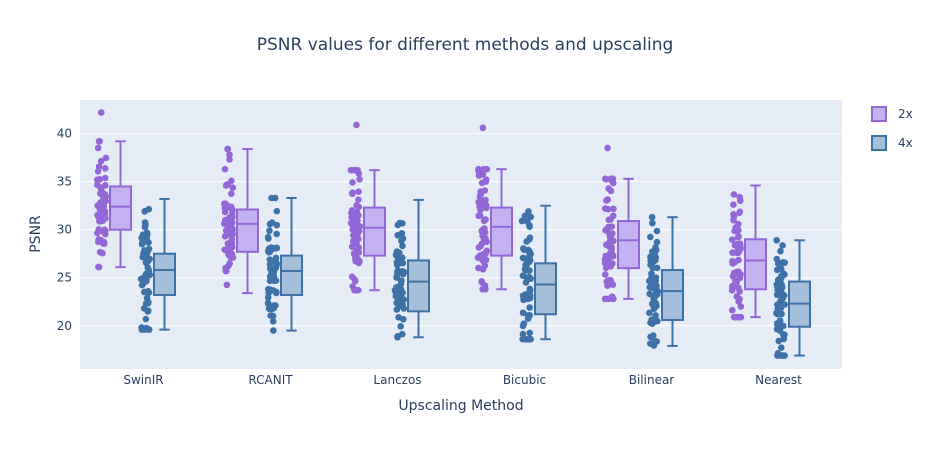 This screenshot has width=930, height=450. What do you see at coordinates (143, 380) in the screenshot?
I see `x-tick-label: SwinIR` at bounding box center [143, 380].